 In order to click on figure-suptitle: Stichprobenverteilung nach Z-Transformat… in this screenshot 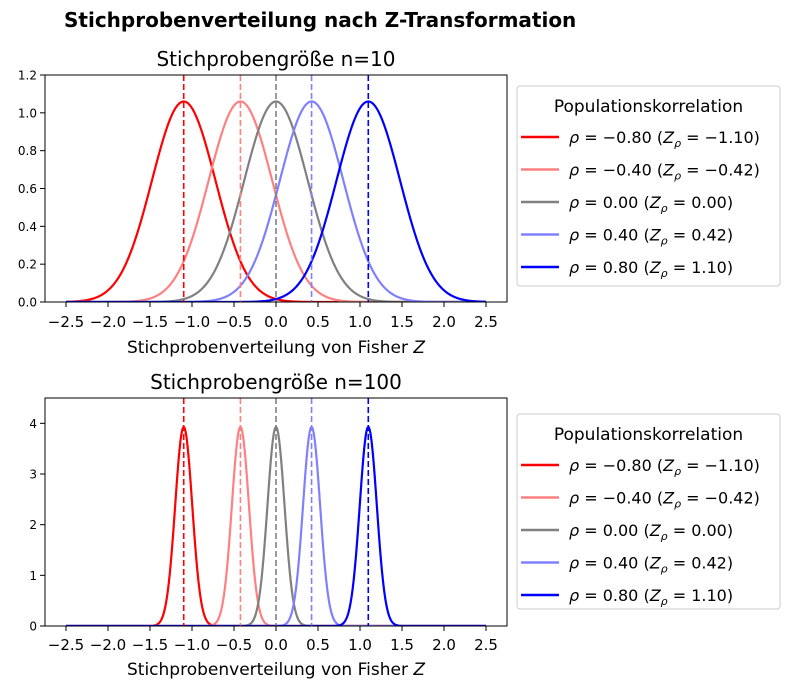, I will do `click(320, 20)`.